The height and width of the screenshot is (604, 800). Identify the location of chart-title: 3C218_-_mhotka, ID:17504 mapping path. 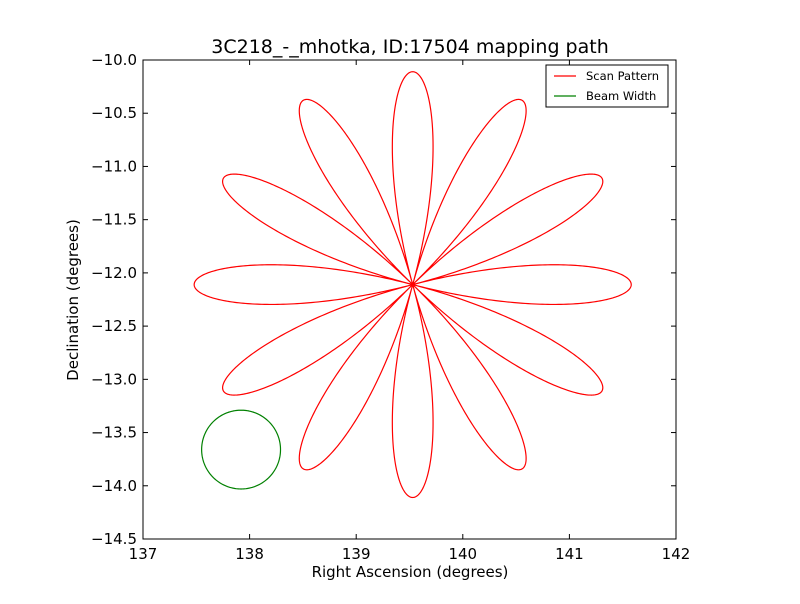
(410, 47).